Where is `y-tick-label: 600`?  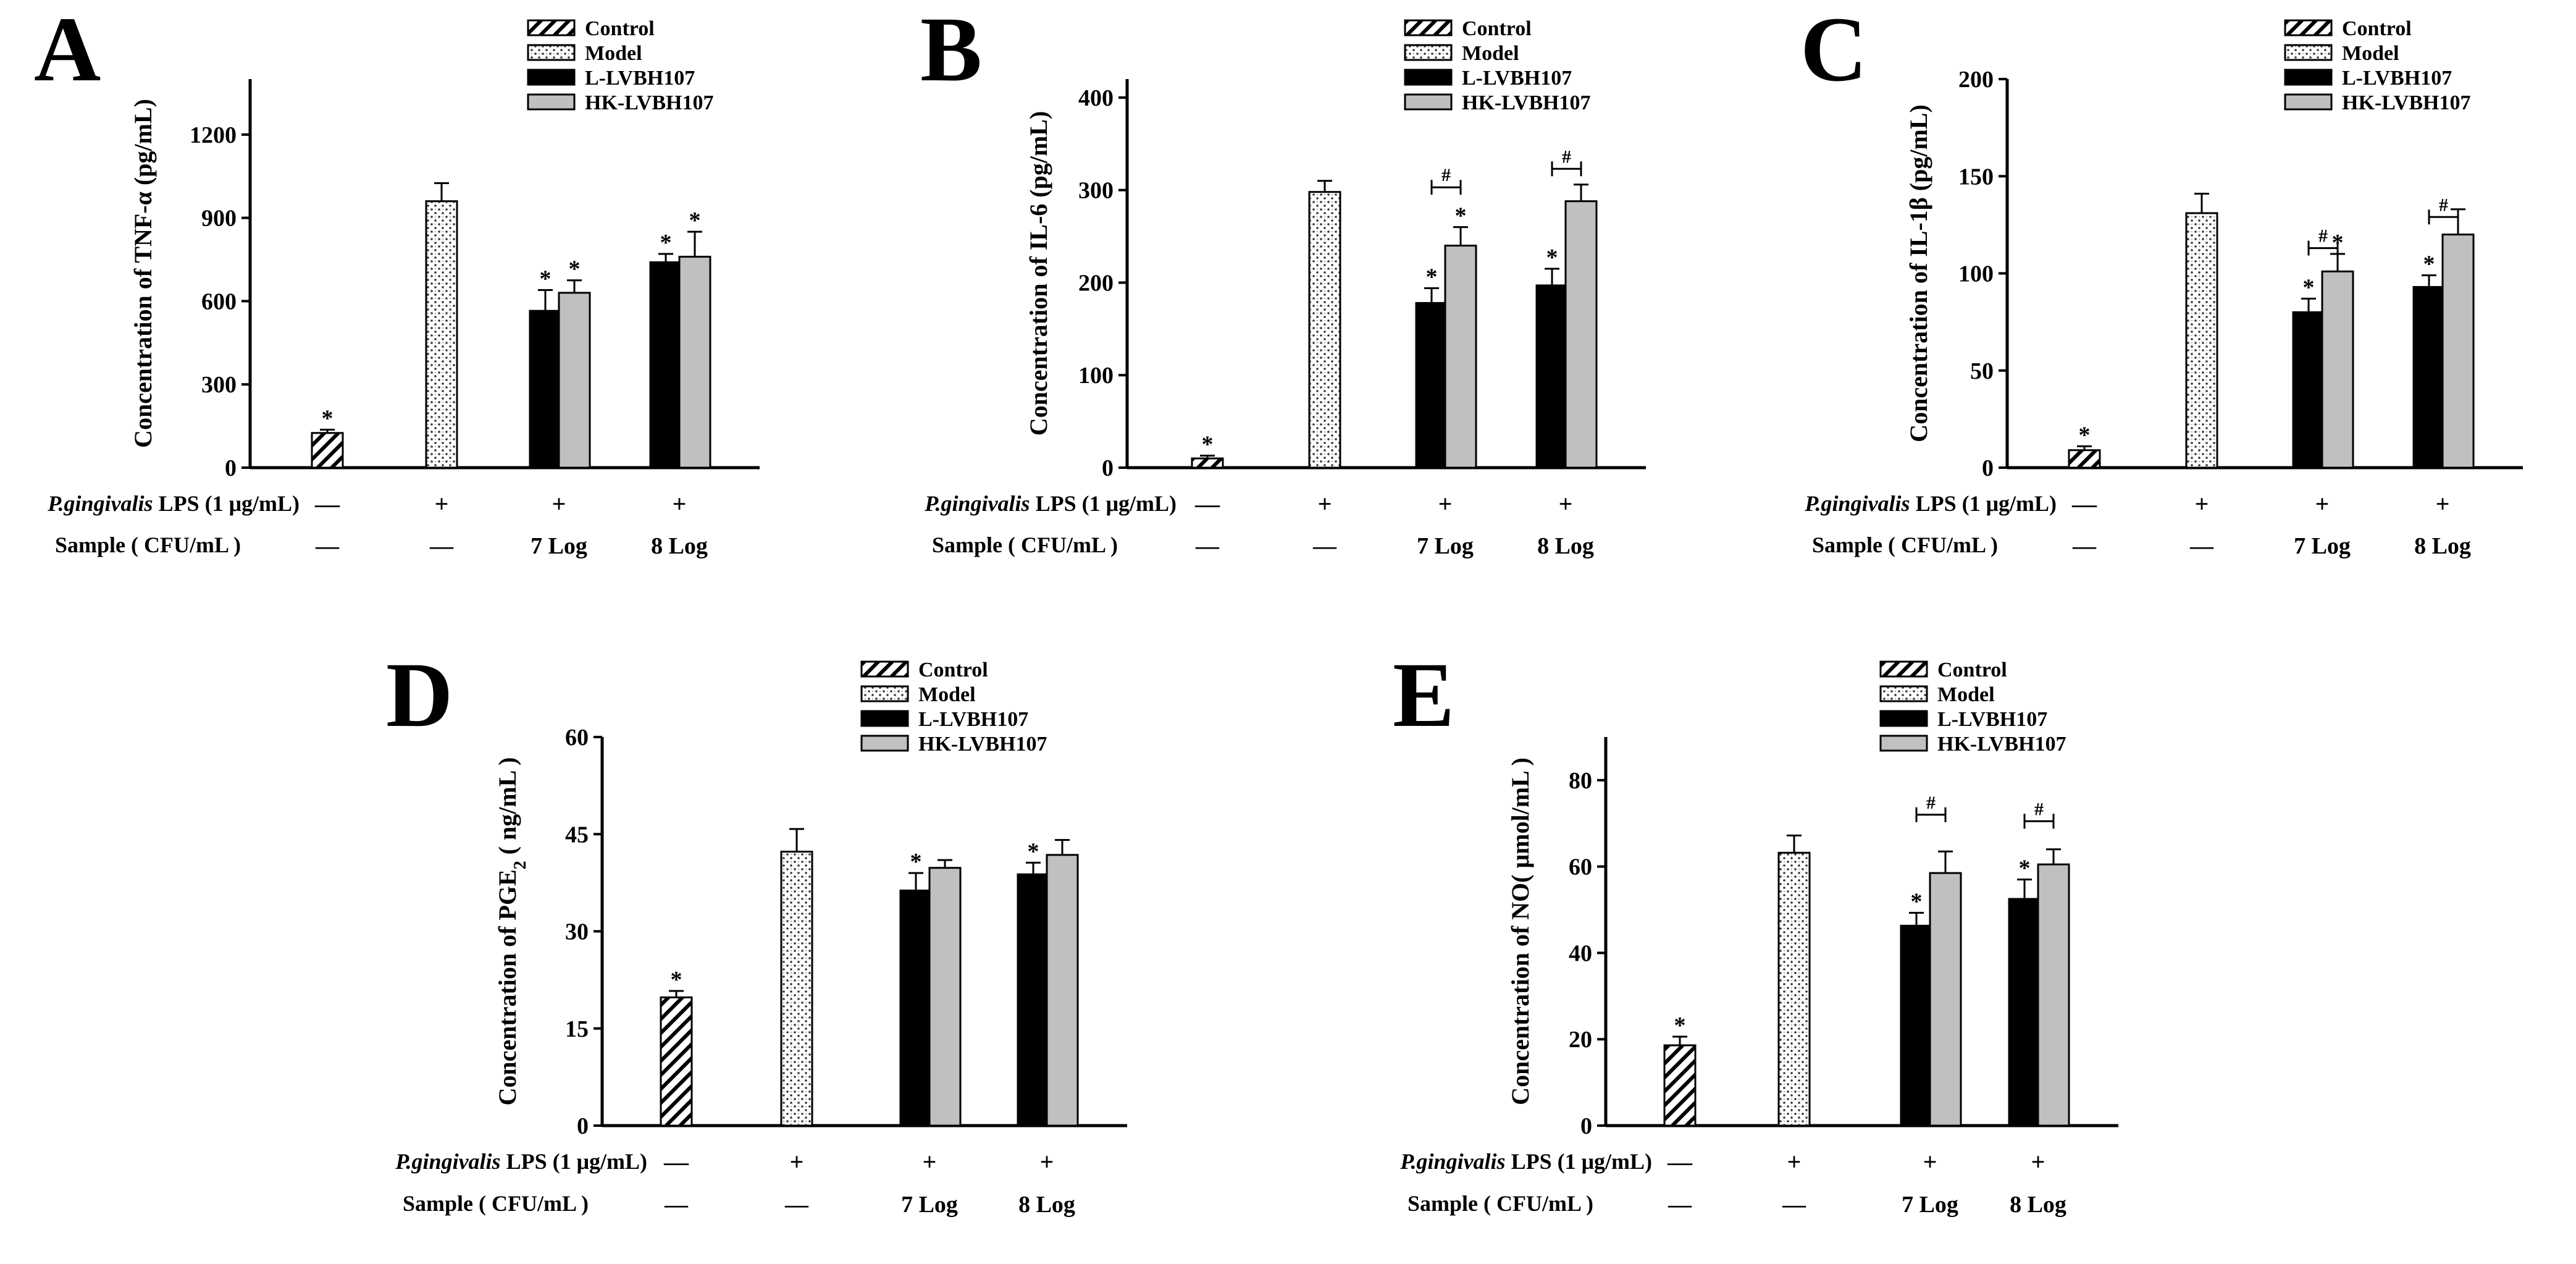 y-tick-label: 600 is located at coordinates (219, 301).